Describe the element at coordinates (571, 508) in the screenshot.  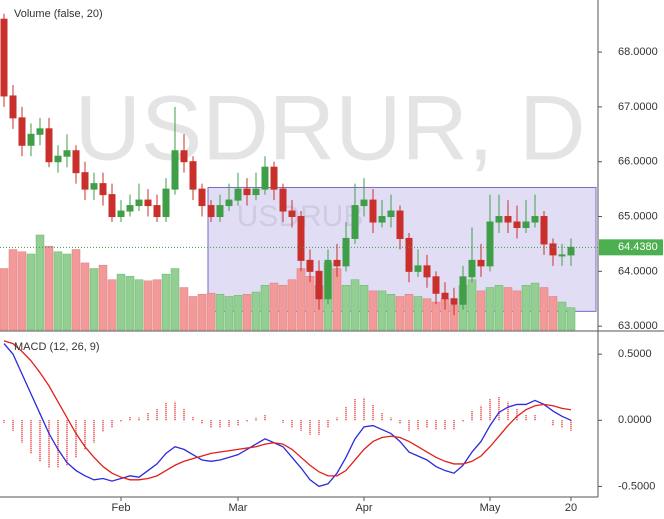
I see `x-tick-label: 20` at that location.